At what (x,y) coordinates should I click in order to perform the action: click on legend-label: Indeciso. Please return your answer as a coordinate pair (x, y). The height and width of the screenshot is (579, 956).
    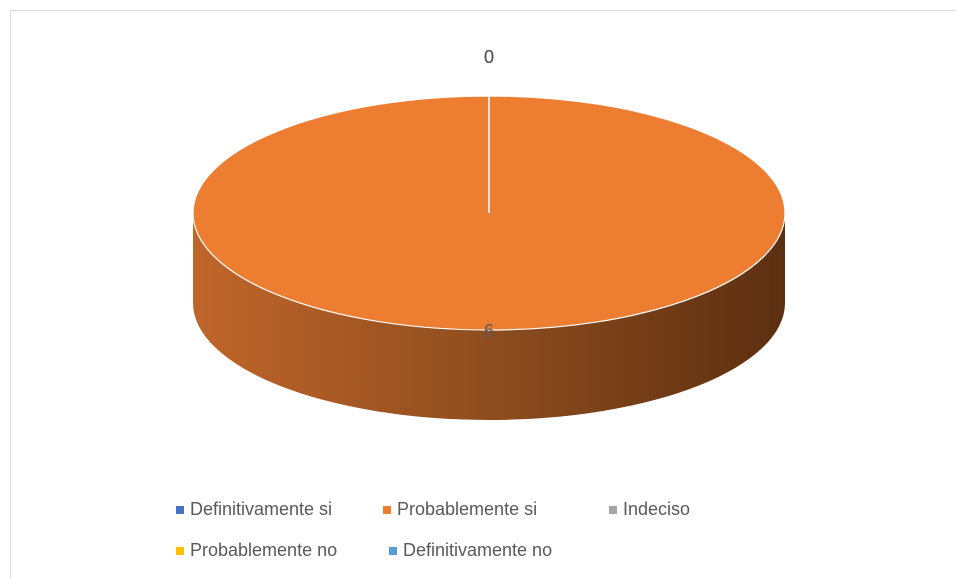
    Looking at the image, I should click on (656, 509).